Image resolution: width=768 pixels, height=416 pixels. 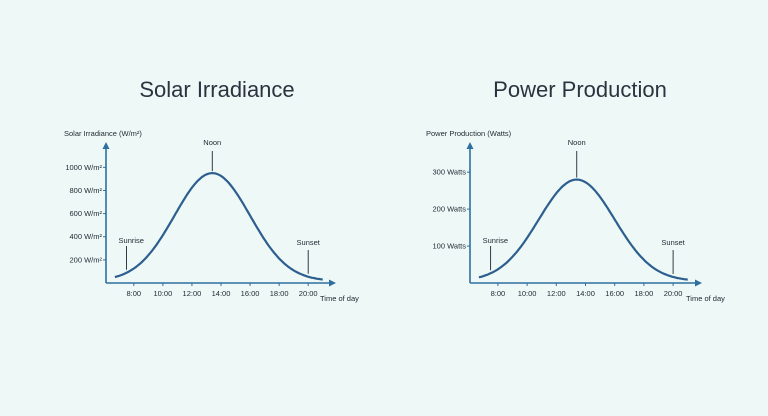 What do you see at coordinates (450, 246) in the screenshot?
I see `y-tick-label: 100 Watts` at bounding box center [450, 246].